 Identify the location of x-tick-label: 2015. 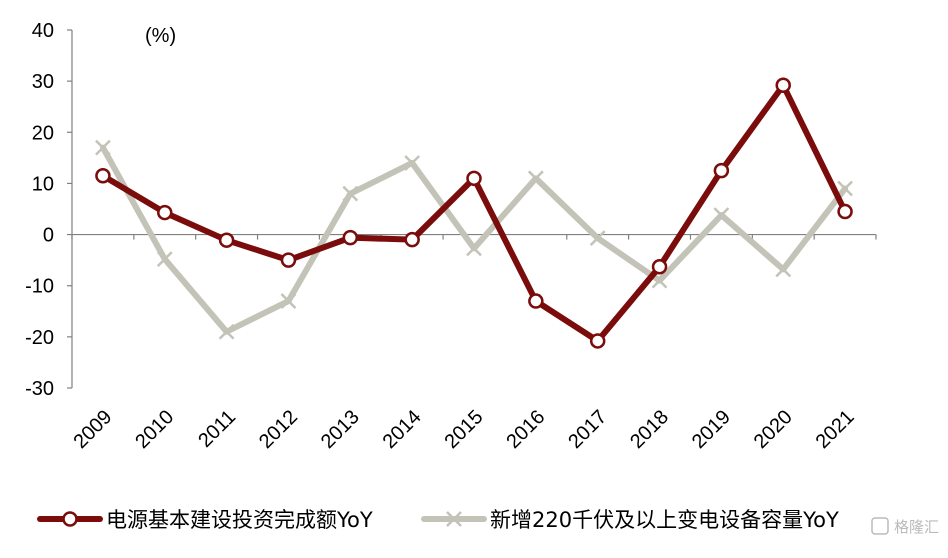
(464, 429).